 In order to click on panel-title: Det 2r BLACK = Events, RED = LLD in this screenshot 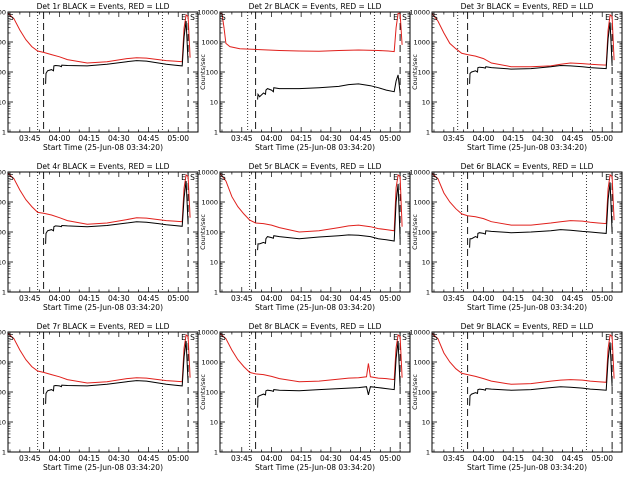, I will do `click(315, 6)`.